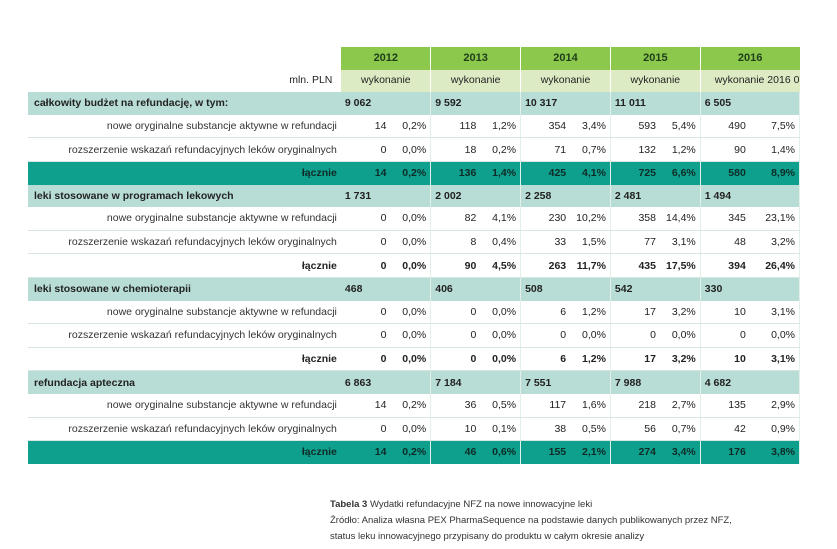 This screenshot has height=549, width=837. I want to click on row-label: leki stosowane w programach lekowych, so click(184, 196).